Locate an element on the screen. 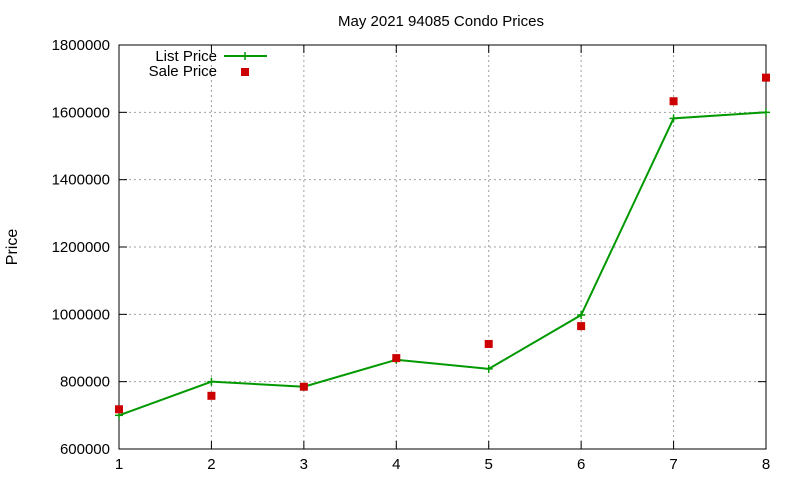  y-tick-label: 600000 is located at coordinates (85, 449).